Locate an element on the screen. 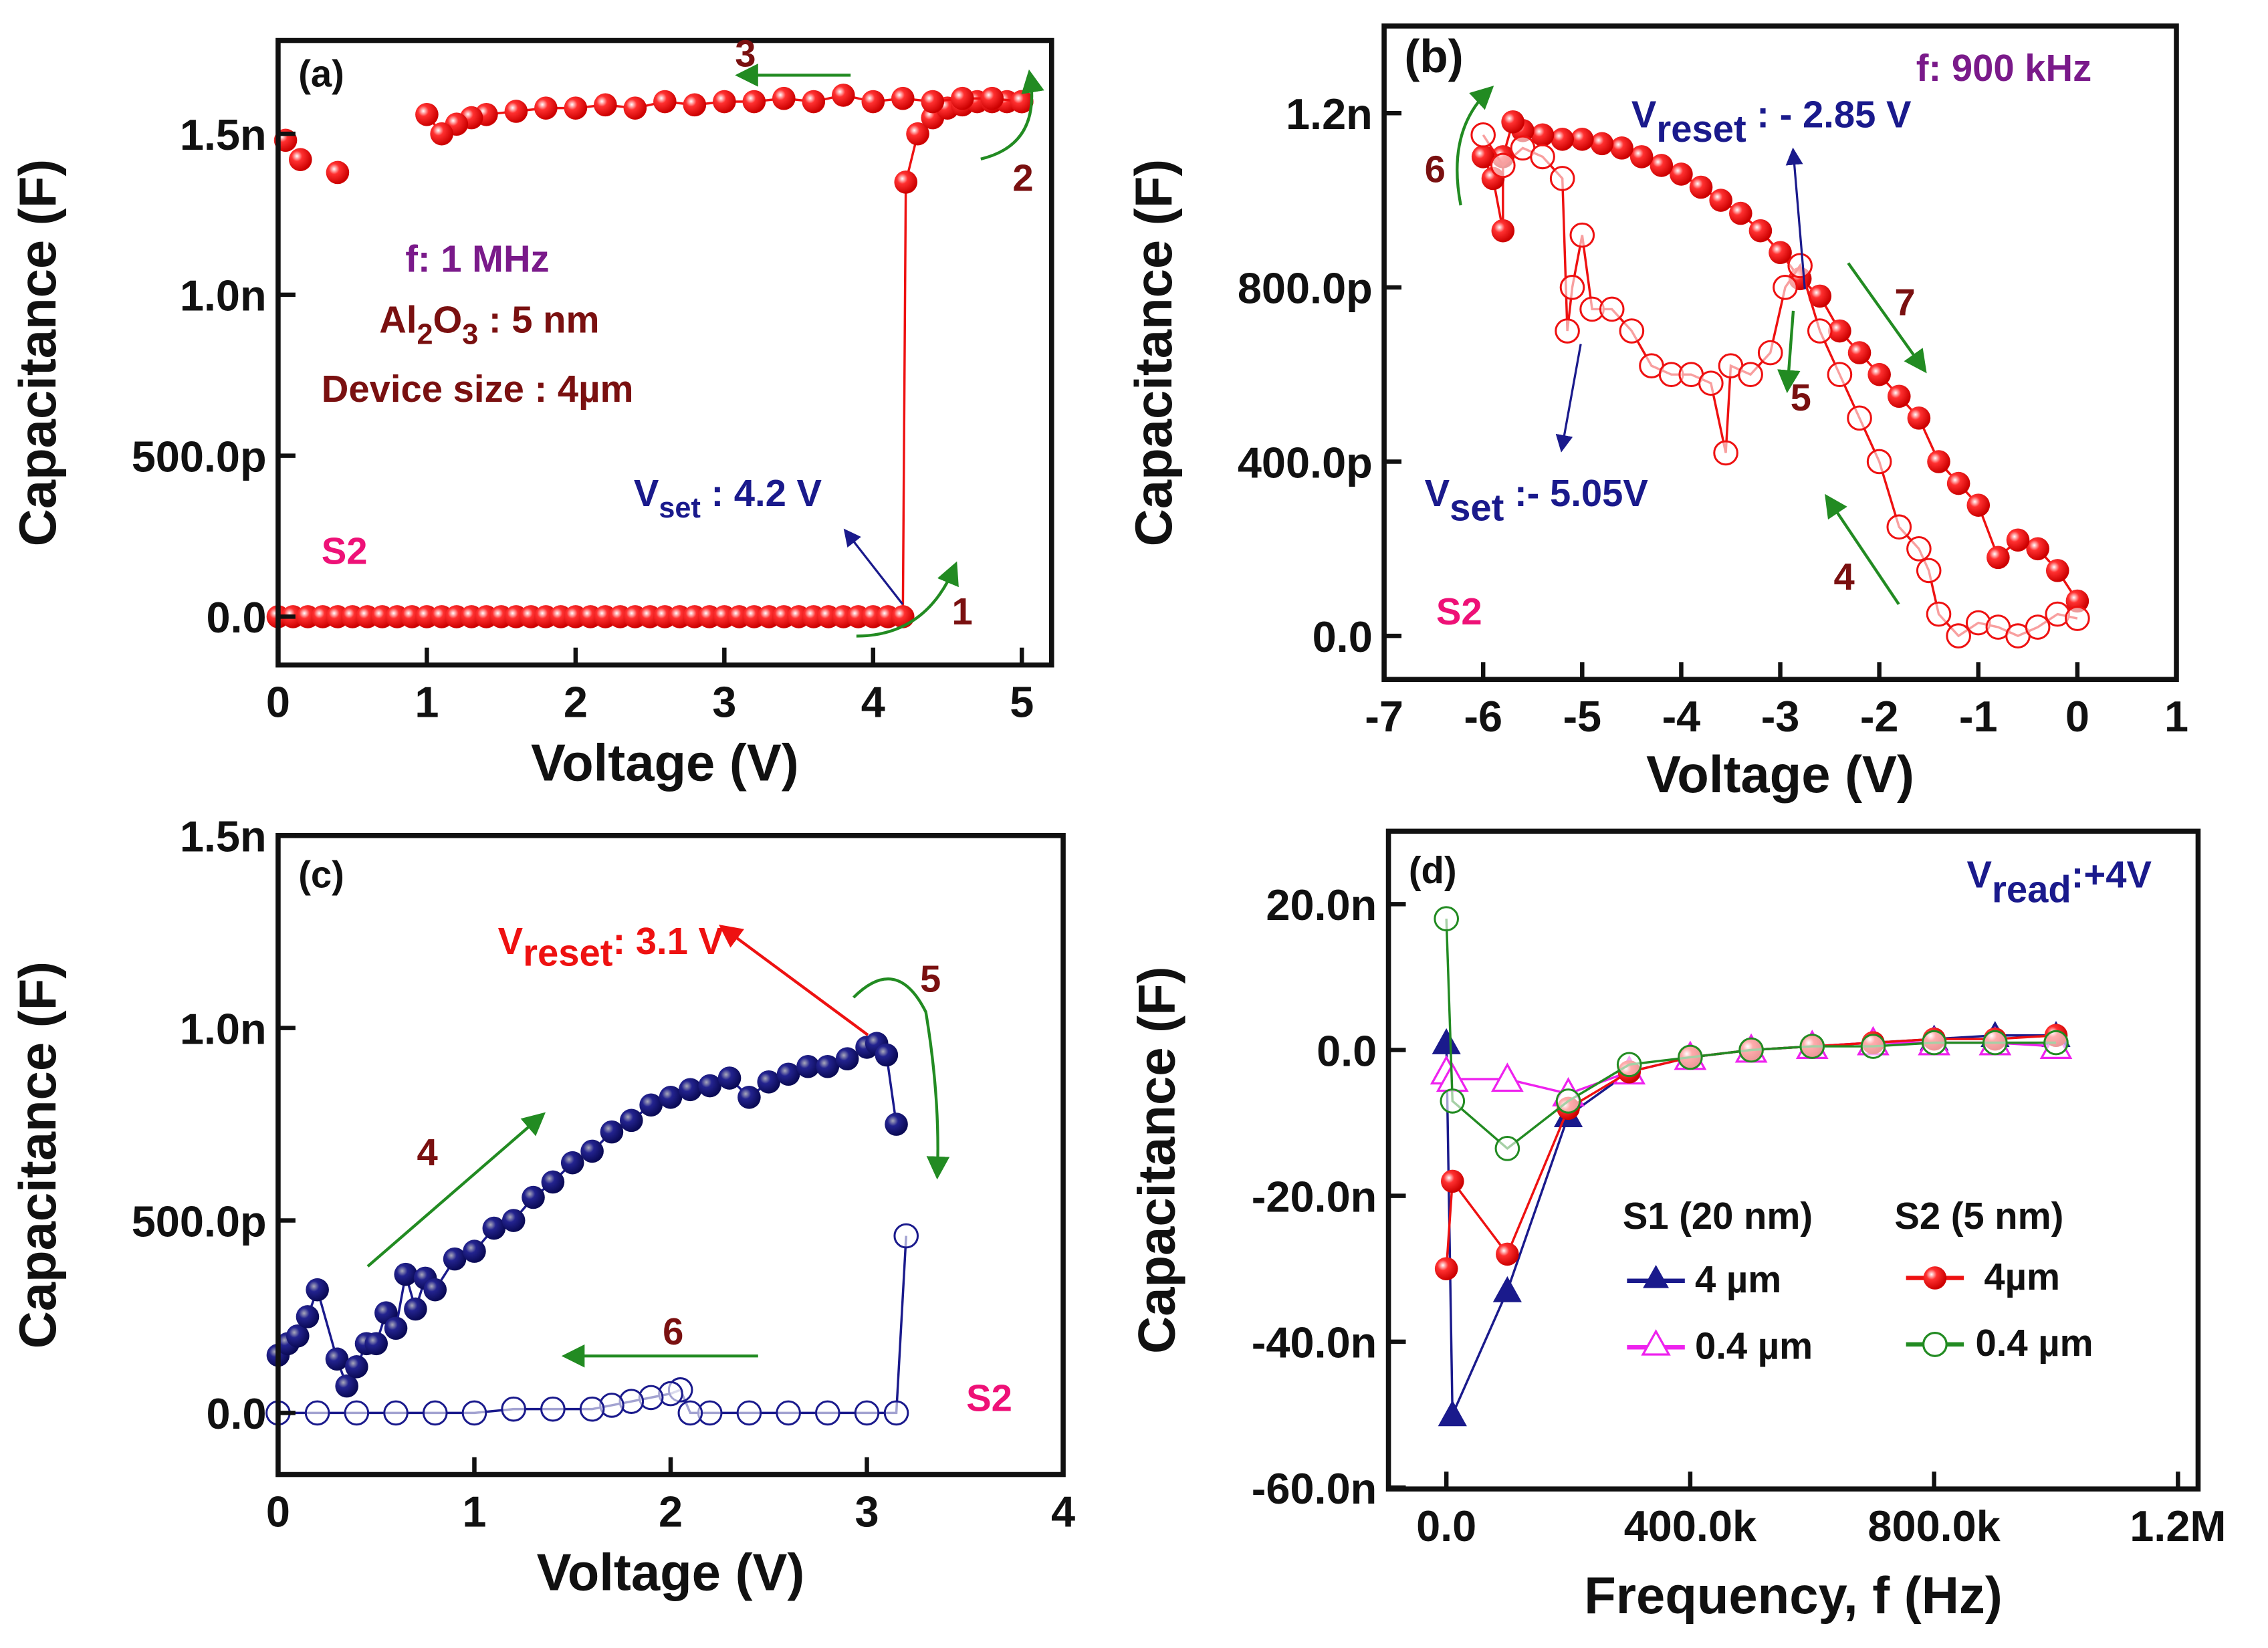 This screenshot has width=2268, height=1648. step4-label: 4 is located at coordinates (427, 1152).